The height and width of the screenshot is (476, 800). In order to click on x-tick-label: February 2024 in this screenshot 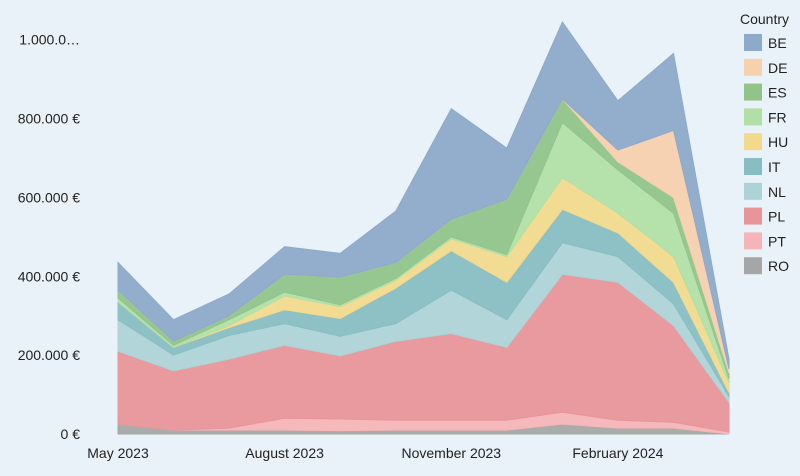, I will do `click(617, 453)`.